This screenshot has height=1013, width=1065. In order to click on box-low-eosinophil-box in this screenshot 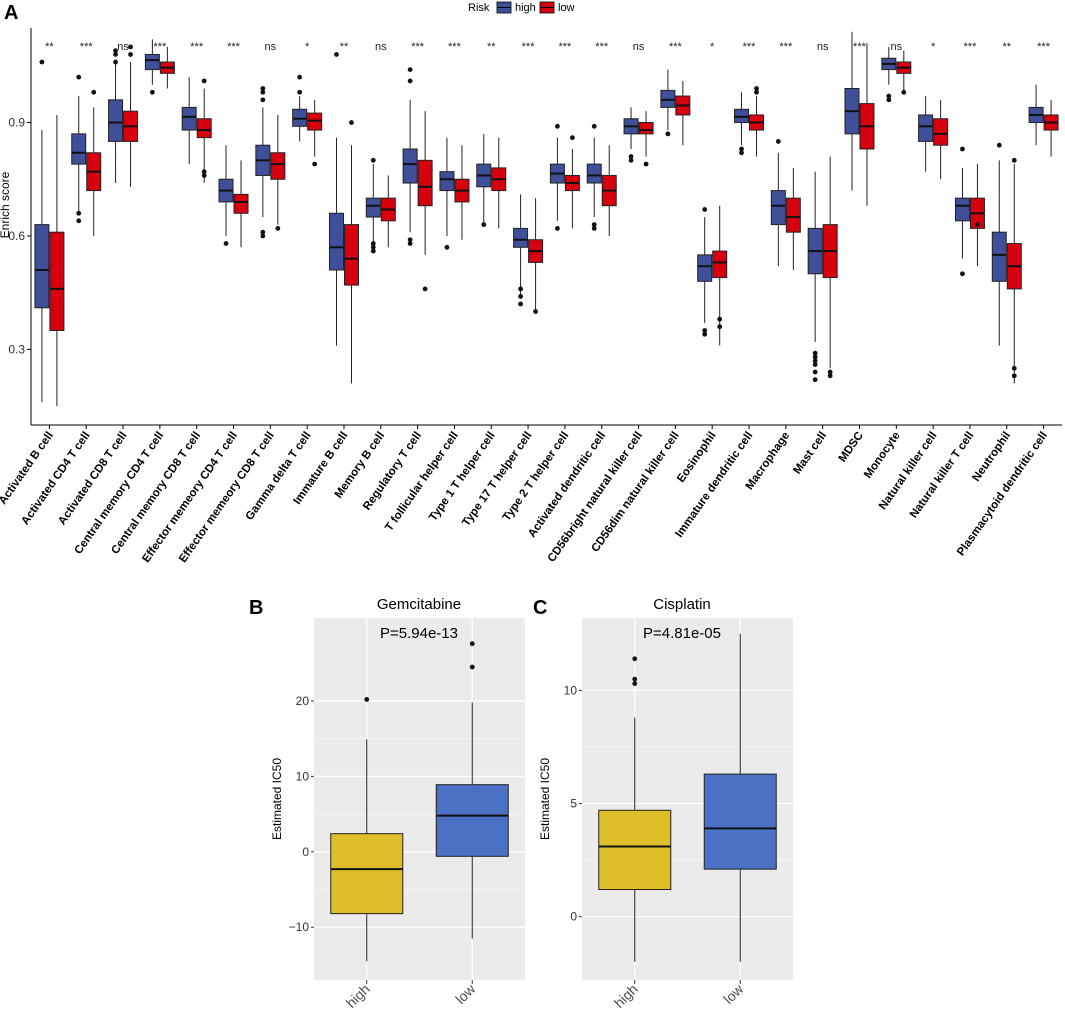, I will do `click(720, 264)`.